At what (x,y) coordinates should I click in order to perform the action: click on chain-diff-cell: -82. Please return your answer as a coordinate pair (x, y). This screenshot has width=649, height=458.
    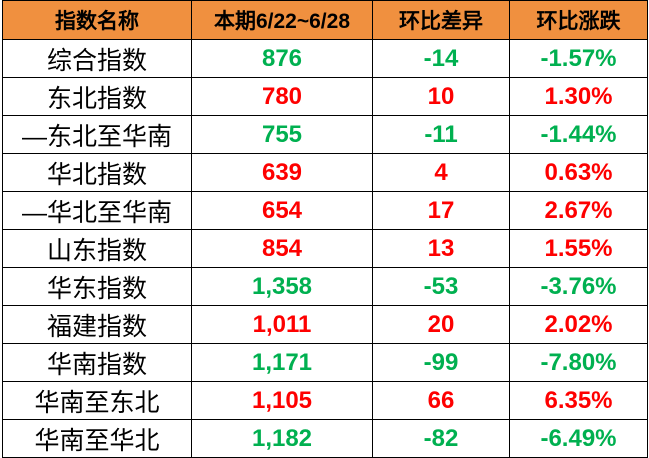
    Looking at the image, I should click on (441, 438).